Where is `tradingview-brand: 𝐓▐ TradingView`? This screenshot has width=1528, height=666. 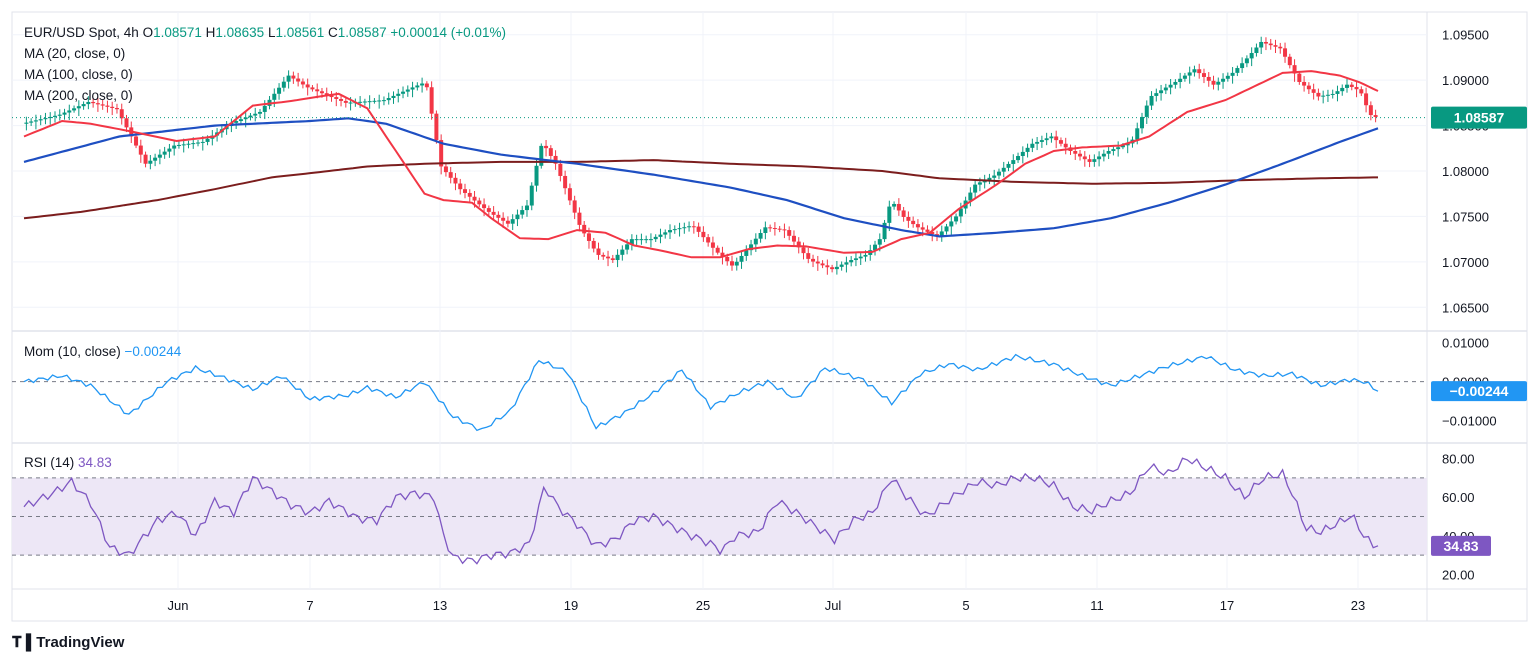 tradingview-brand: 𝐓▐ TradingView is located at coordinates (68, 642).